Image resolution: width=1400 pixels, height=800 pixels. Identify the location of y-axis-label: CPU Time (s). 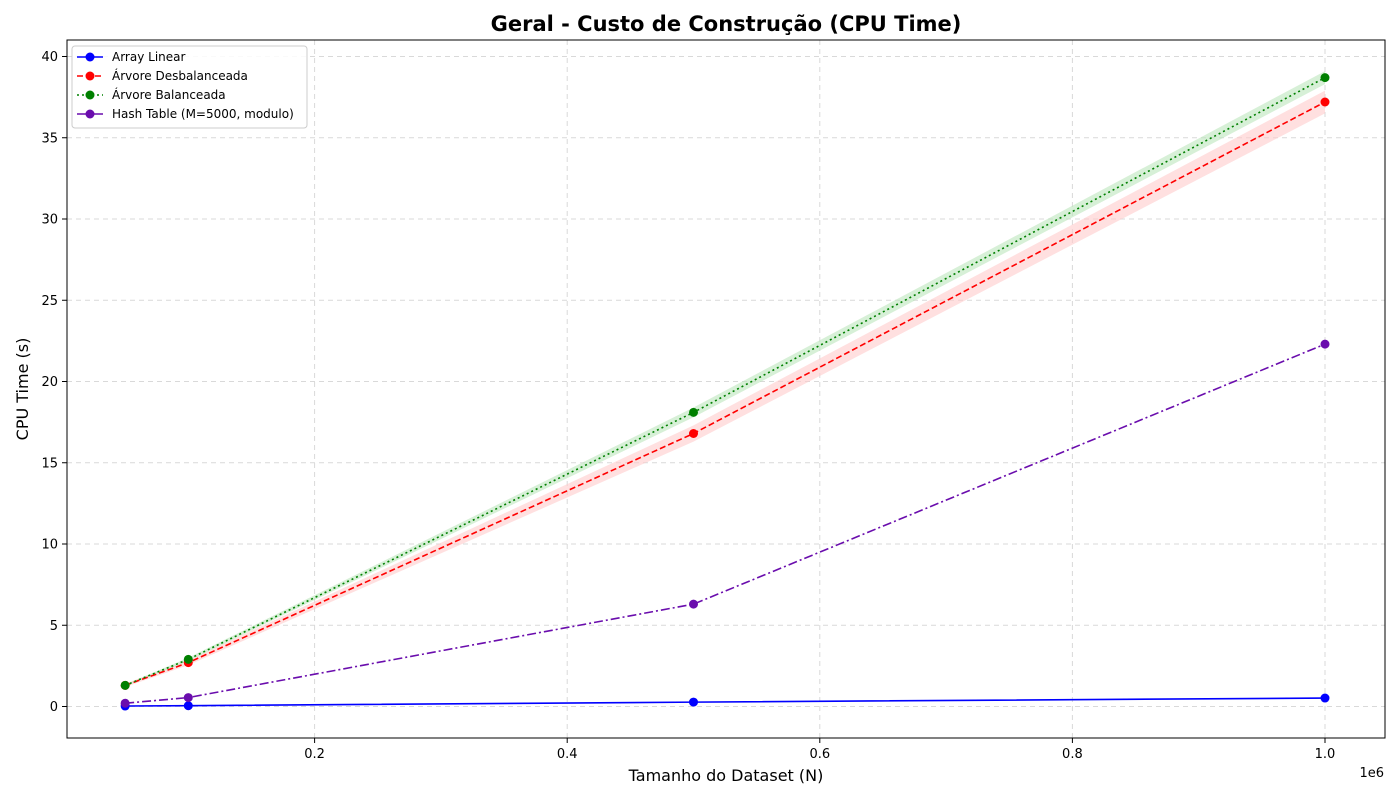
(22, 389).